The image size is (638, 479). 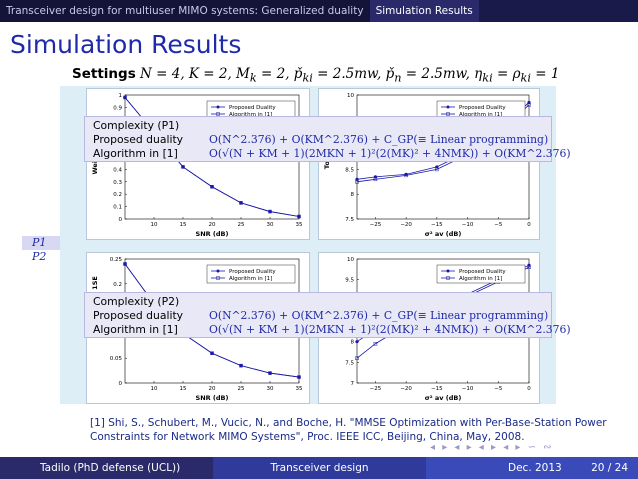 I want to click on y-tick-label: 0, so click(x=121, y=384).